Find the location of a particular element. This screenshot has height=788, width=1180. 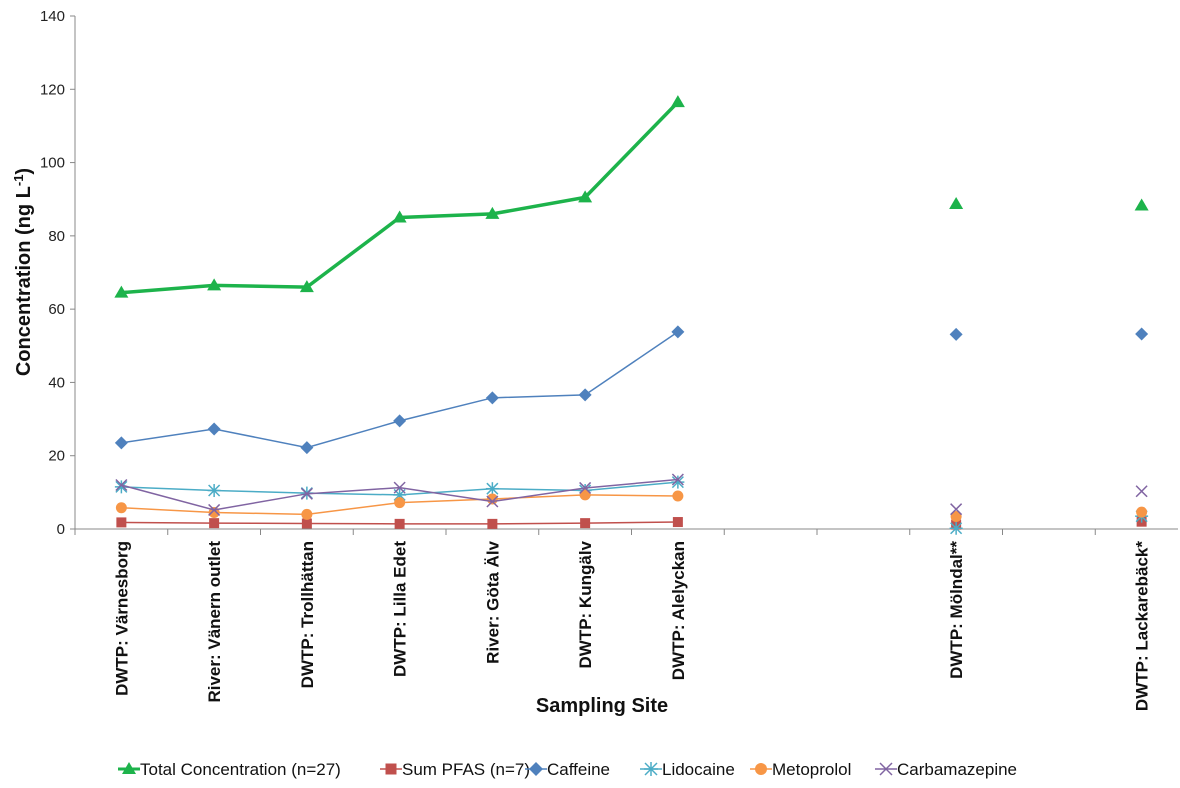

y-tick-label: 20 is located at coordinates (56, 456).